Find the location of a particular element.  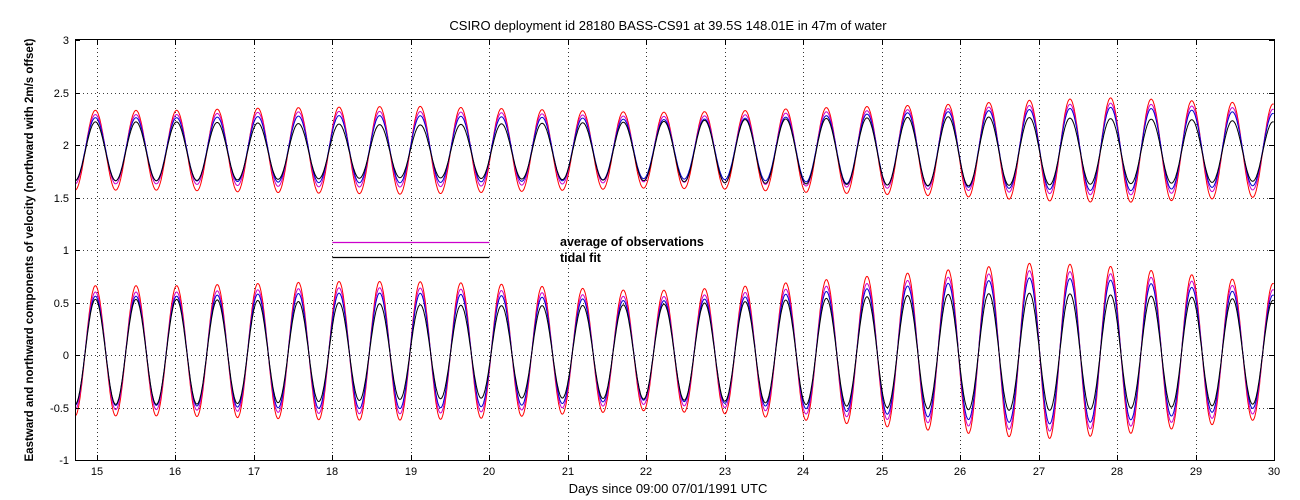

x-tick-label: 16 is located at coordinates (175, 472).